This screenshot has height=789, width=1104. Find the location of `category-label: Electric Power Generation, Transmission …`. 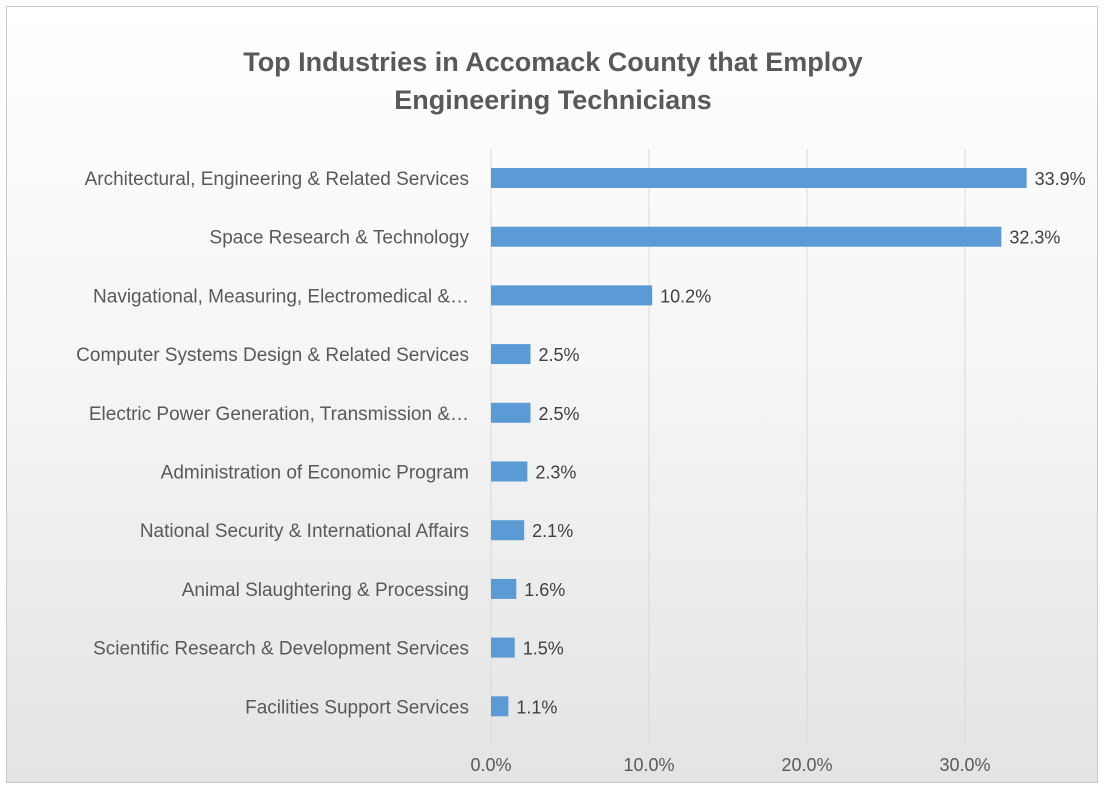

category-label: Electric Power Generation, Transmission … is located at coordinates (279, 414).